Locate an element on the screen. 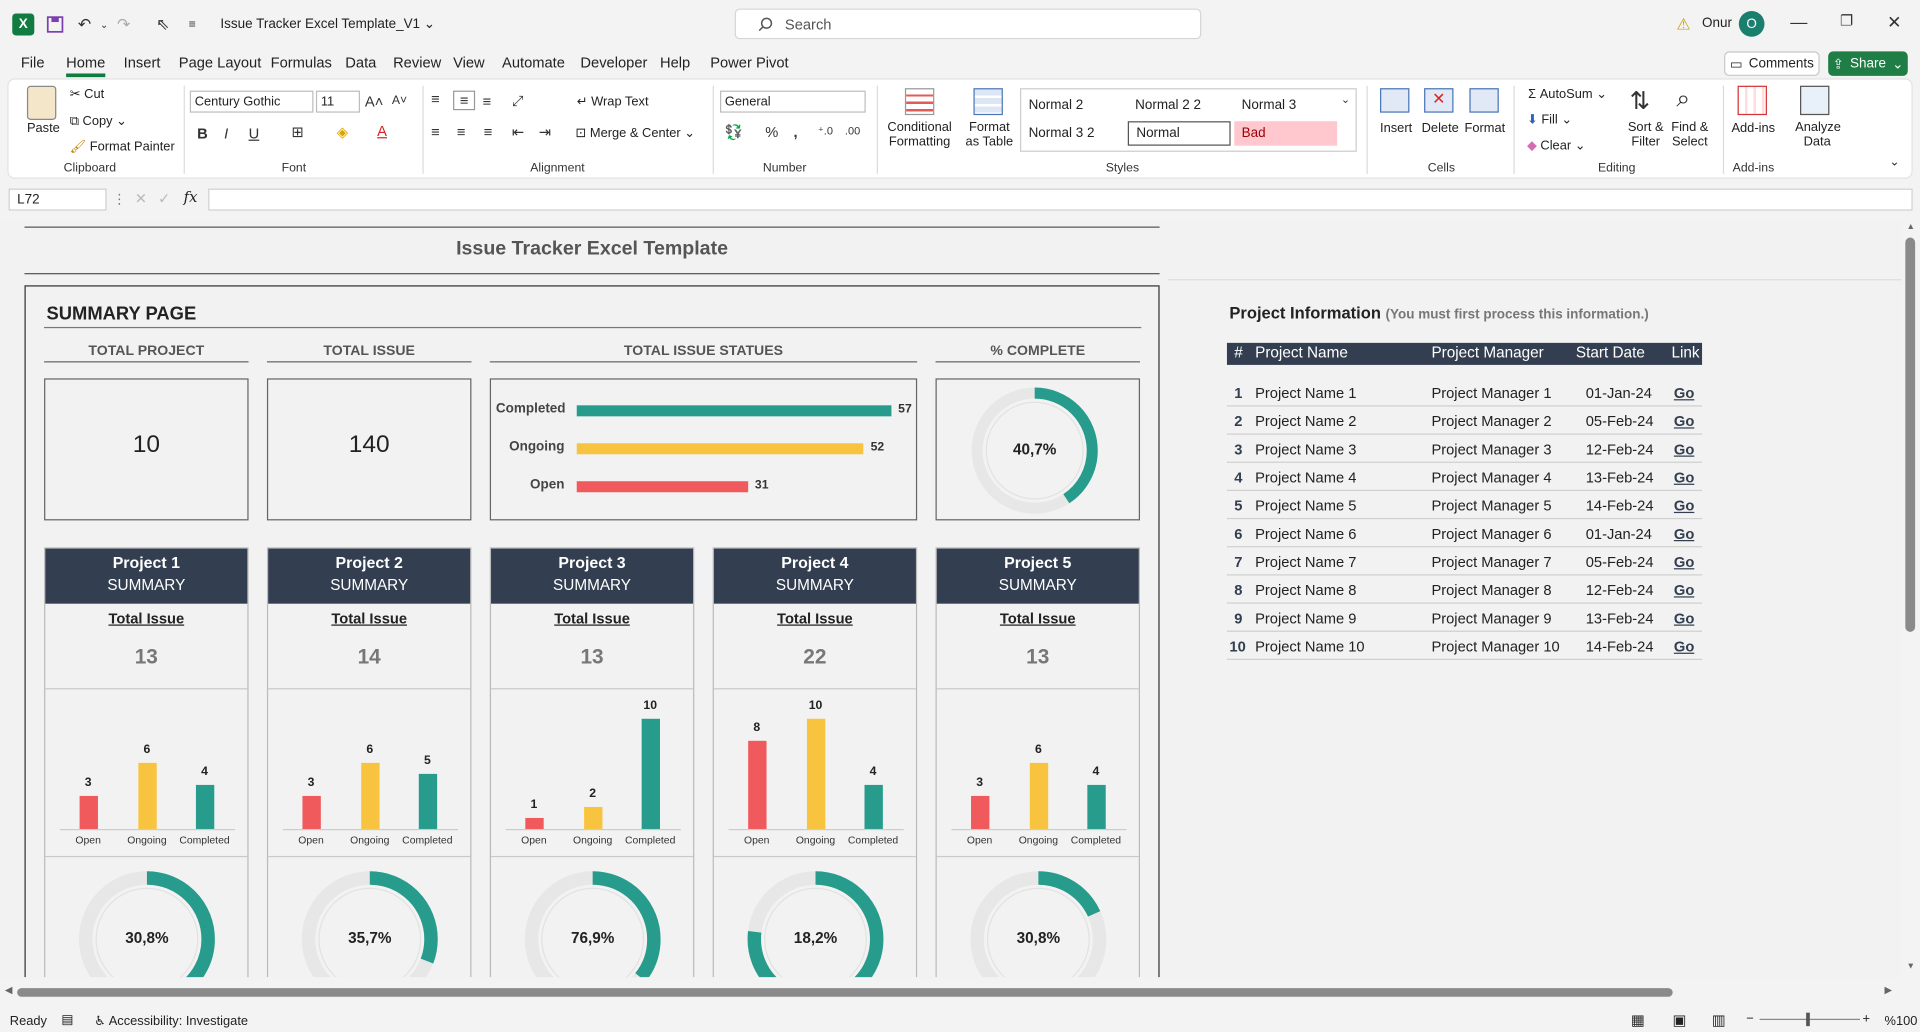  increase-indent-icon: ⇥ is located at coordinates (545, 132).